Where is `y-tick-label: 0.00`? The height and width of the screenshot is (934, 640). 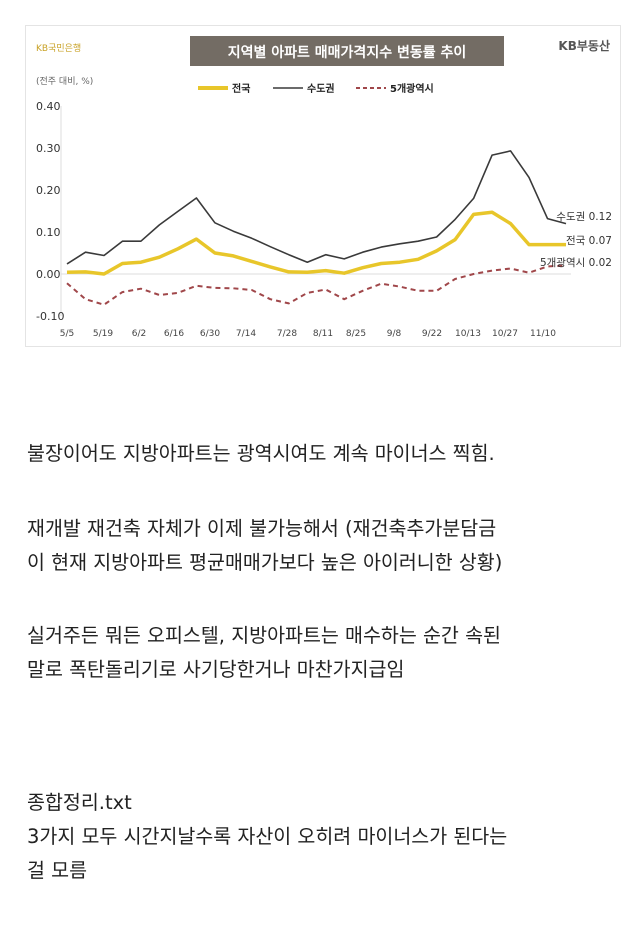 y-tick-label: 0.00 is located at coordinates (48, 274).